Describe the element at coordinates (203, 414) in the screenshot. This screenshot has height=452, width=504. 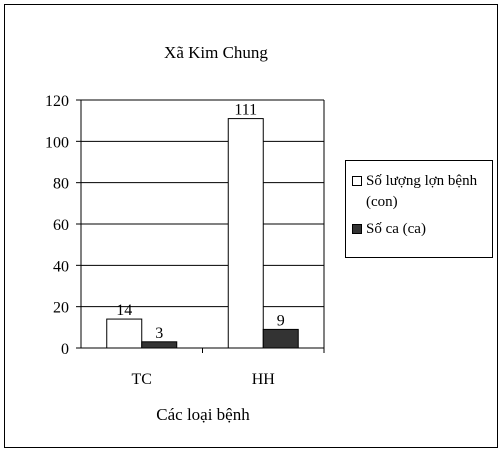
I see `x-axis-title: Các loại bệnh` at that location.